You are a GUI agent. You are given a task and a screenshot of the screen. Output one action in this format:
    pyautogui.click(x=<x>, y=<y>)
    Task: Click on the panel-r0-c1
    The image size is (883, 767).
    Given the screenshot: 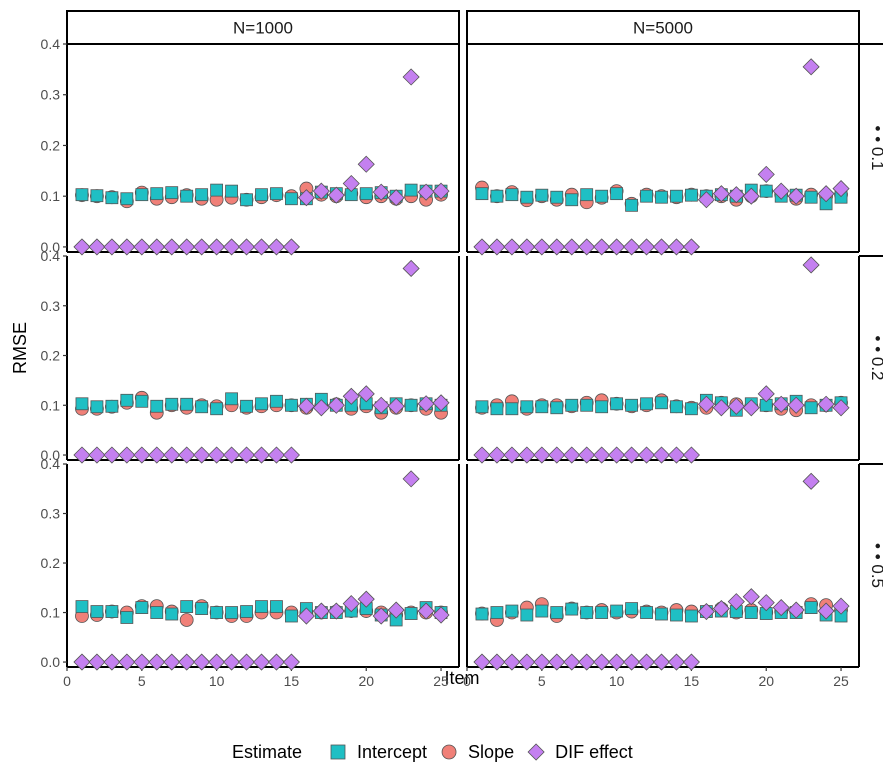 What is the action you would take?
    pyautogui.click(x=663, y=150)
    